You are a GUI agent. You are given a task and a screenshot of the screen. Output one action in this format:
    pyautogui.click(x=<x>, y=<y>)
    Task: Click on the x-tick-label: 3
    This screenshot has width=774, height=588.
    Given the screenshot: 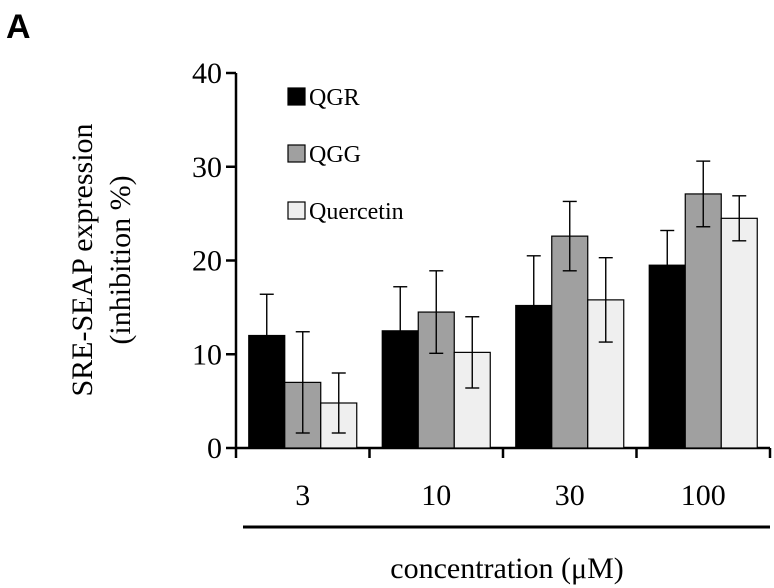 What is the action you would take?
    pyautogui.click(x=302, y=495)
    